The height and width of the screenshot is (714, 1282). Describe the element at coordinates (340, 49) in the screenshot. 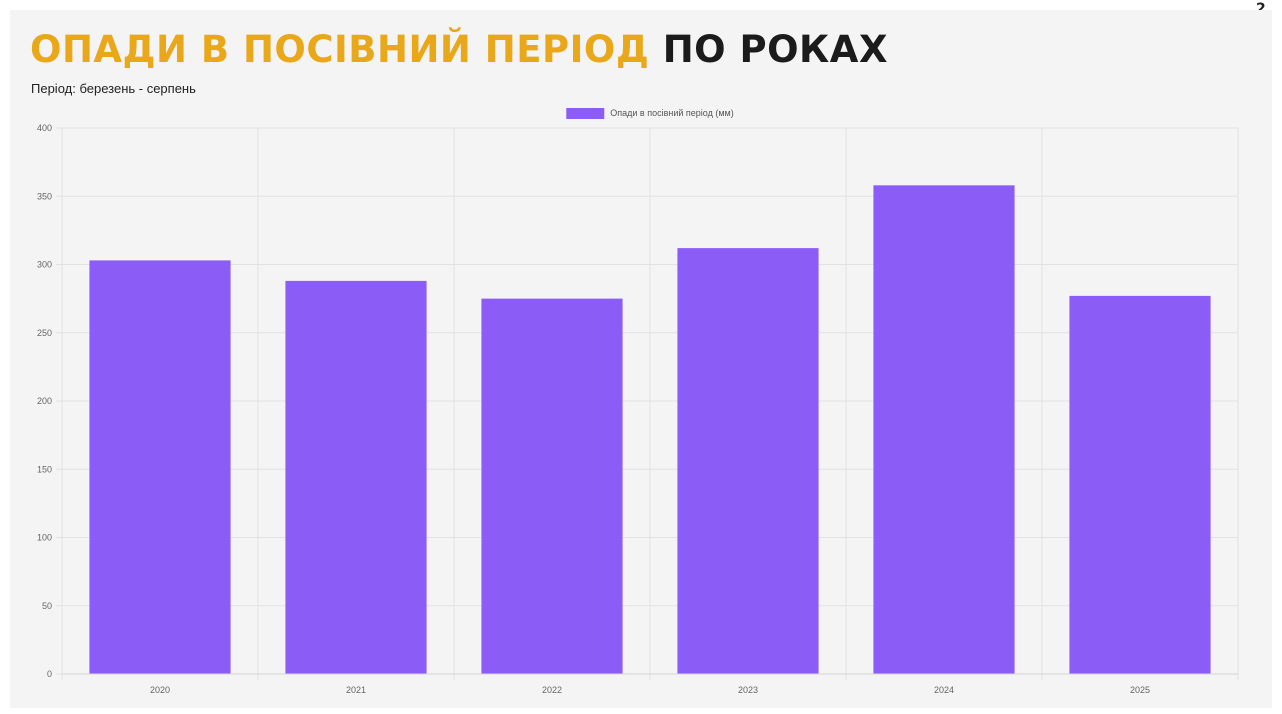

I see `title-accent: ОПАДИ В ПОСІВНИЙ ПЕРІОД` at that location.